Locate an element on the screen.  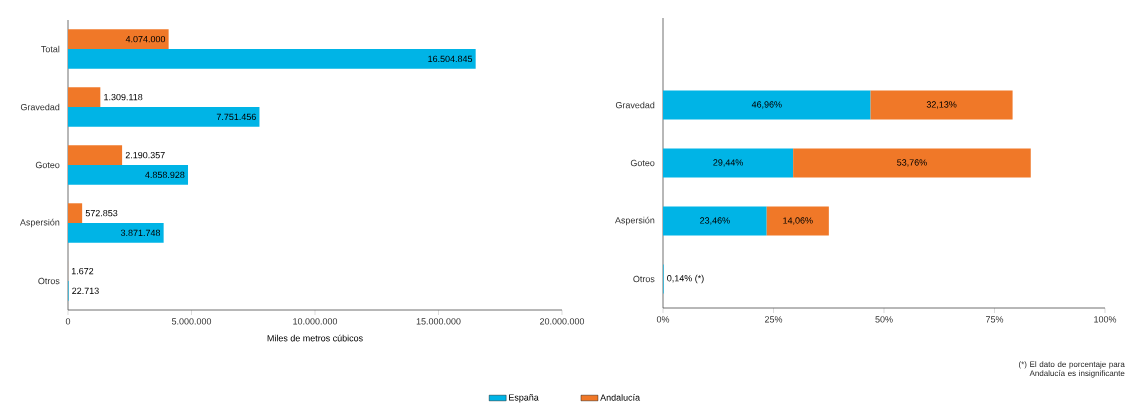
data-label: 32,13% is located at coordinates (941, 105).